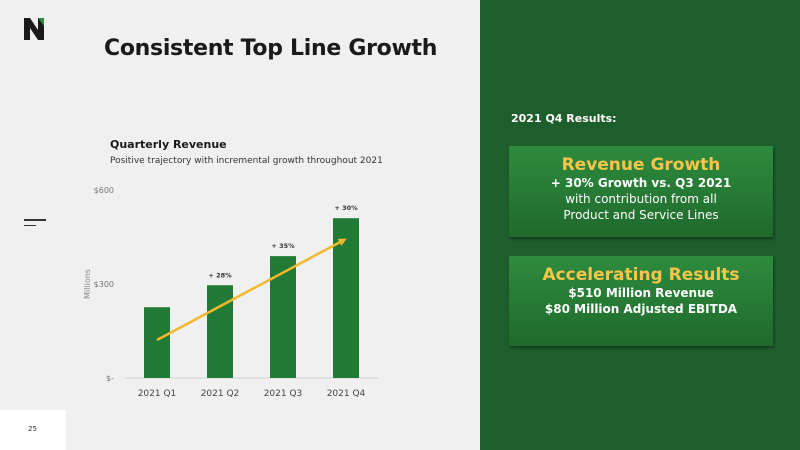 The width and height of the screenshot is (800, 450). I want to click on x-tick-label: 2021 Q3, so click(283, 394).